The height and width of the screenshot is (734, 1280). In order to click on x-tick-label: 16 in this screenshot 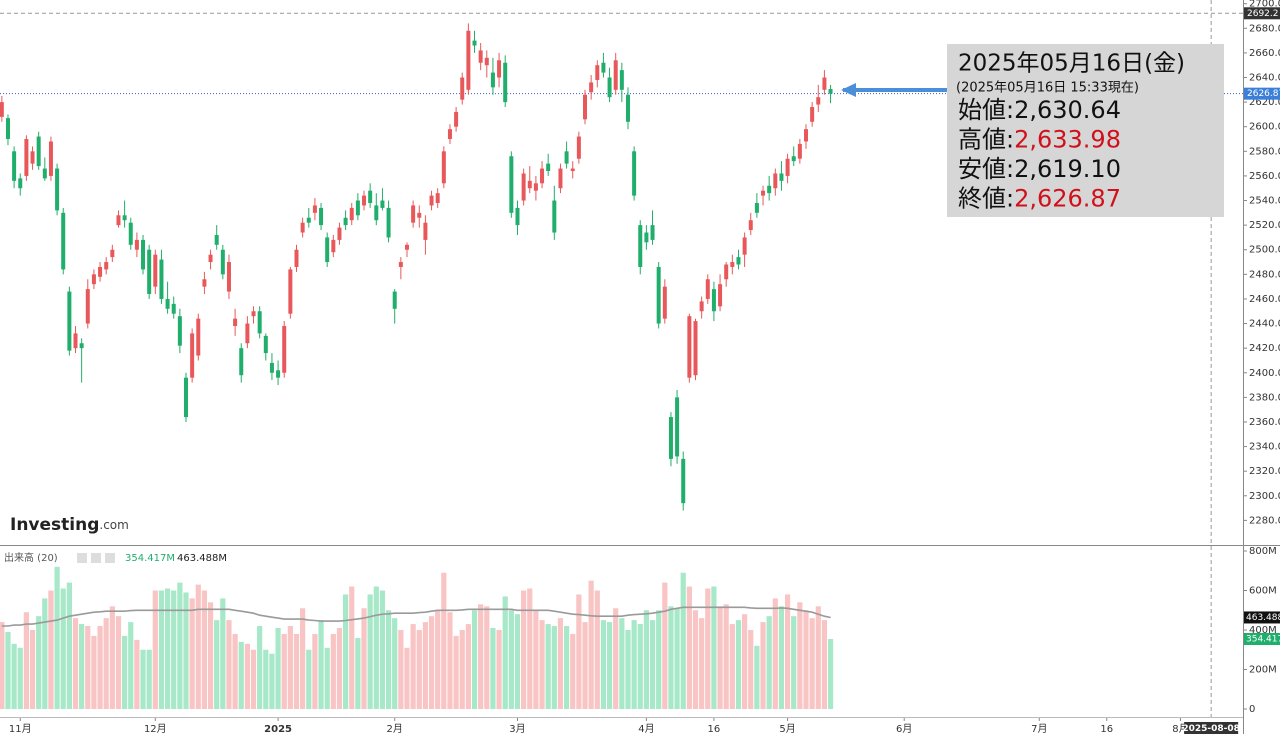, I will do `click(714, 729)`.